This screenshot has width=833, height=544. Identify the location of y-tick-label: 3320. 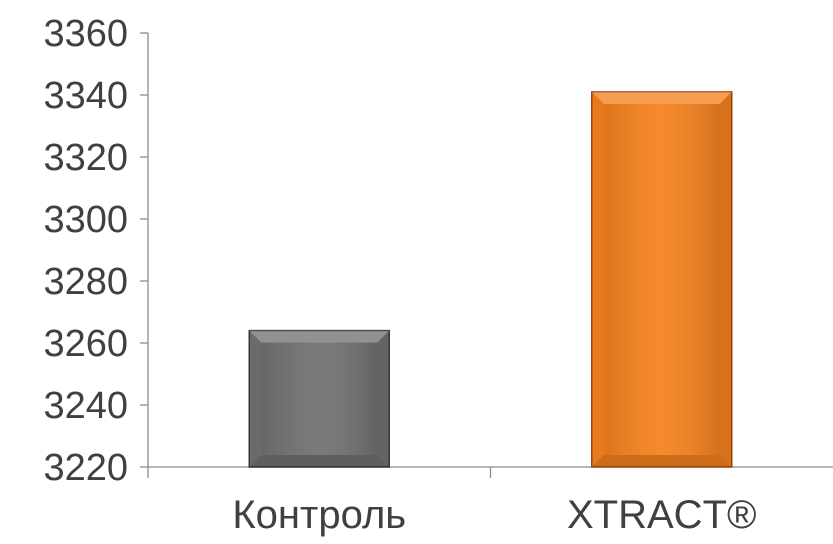
(85, 158).